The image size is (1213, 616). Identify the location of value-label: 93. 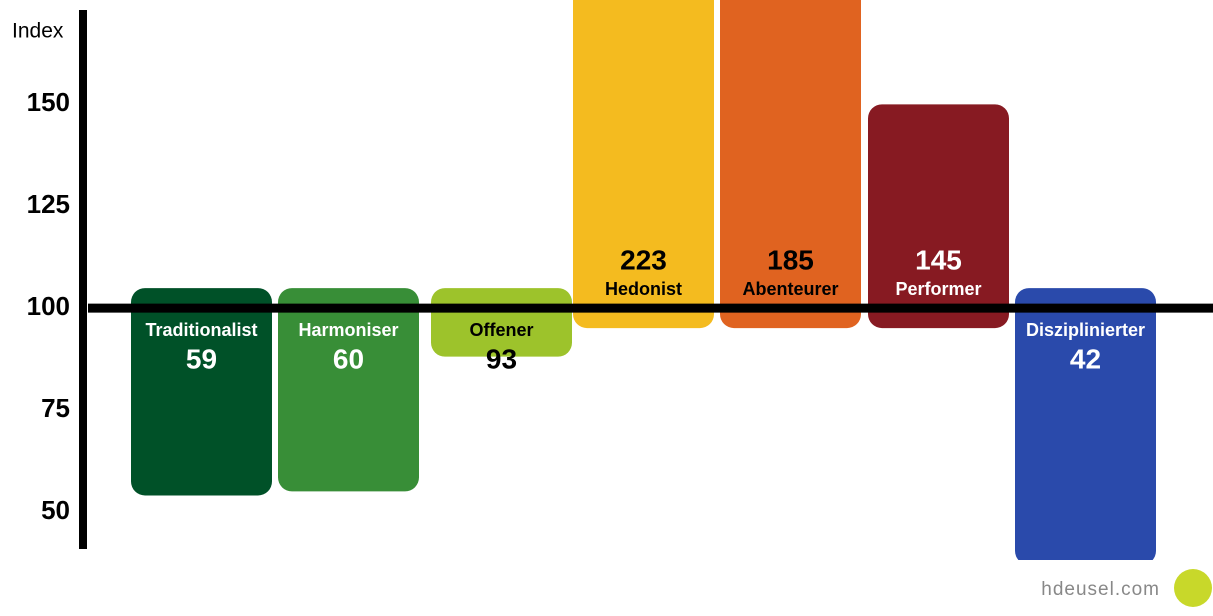
(501, 358).